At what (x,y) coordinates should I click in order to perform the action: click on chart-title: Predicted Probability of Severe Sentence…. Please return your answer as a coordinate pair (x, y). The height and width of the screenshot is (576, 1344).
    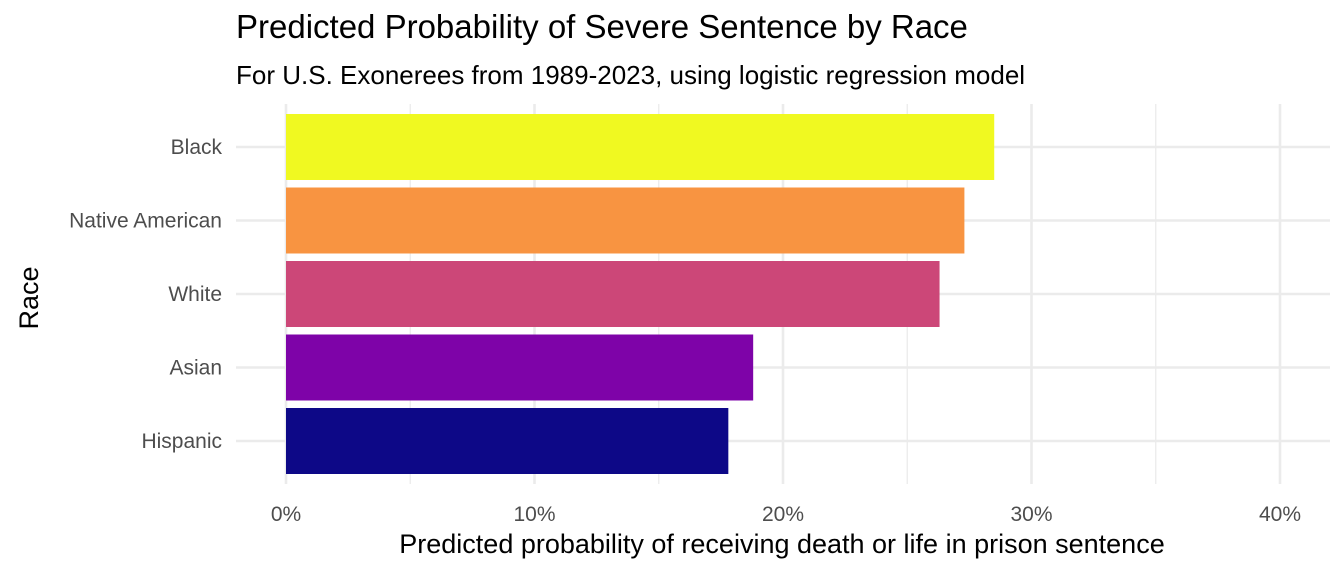
    Looking at the image, I should click on (602, 26).